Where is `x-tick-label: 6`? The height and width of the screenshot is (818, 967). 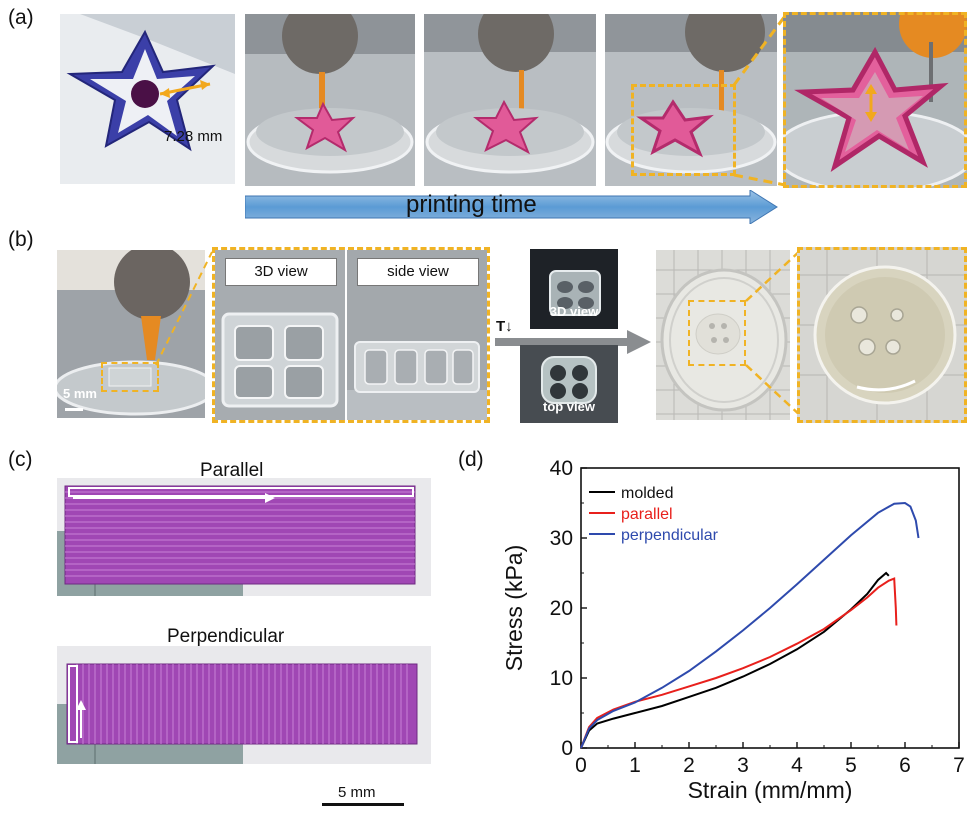
x-tick-label: 6 is located at coordinates (905, 765).